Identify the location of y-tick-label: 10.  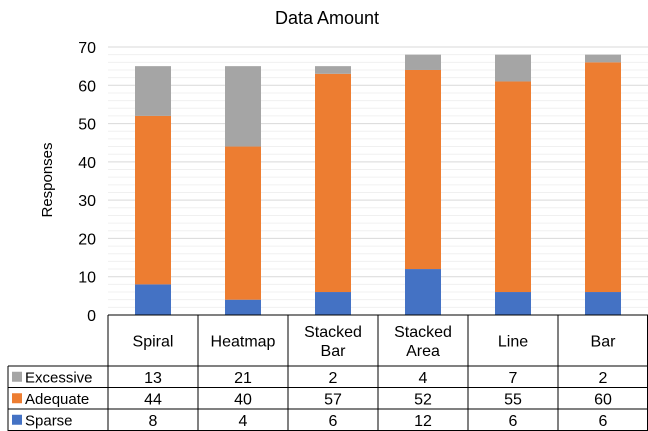
(87, 278).